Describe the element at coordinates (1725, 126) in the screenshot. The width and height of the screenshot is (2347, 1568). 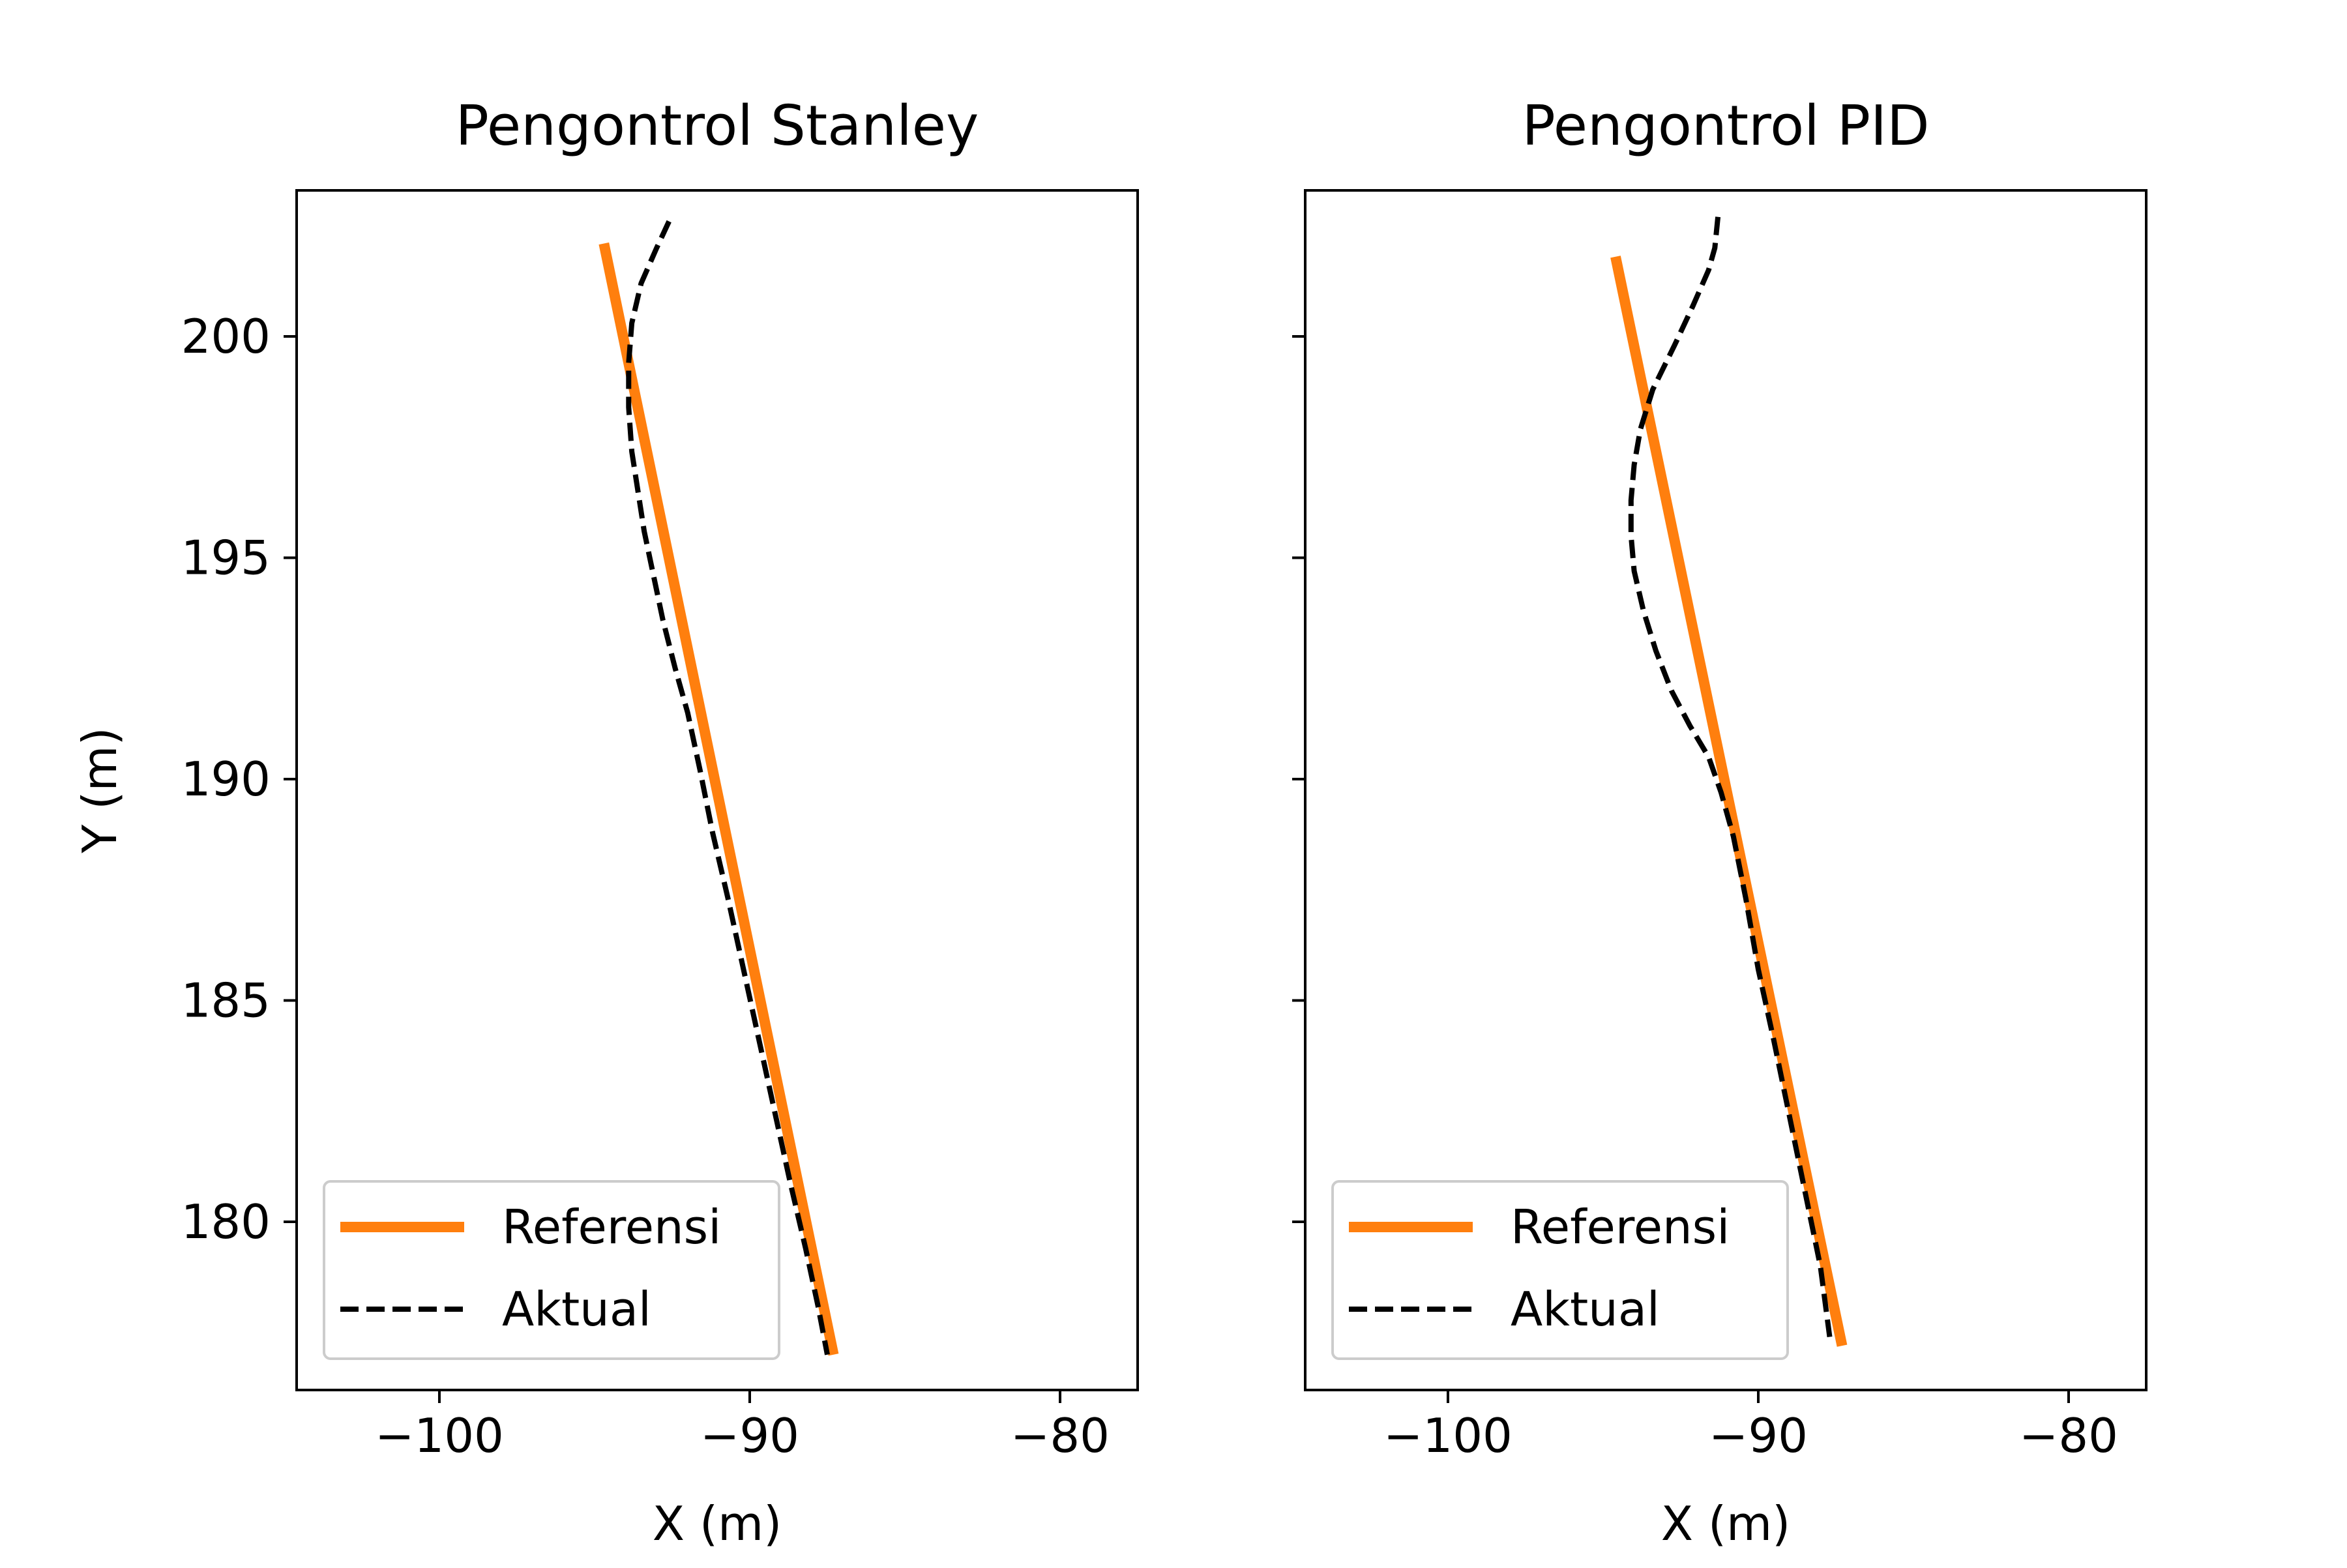
I see `chart-title: Pengontrol PID` at that location.